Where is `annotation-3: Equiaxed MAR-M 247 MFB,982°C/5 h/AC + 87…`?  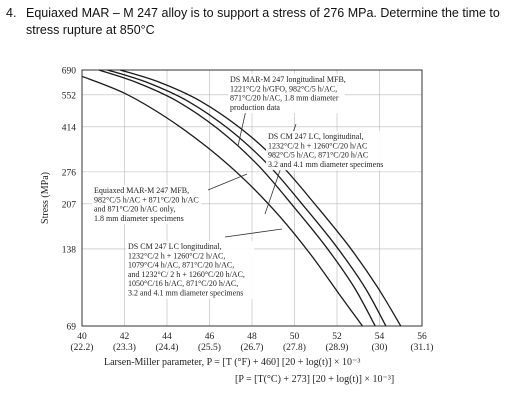 annotation-3: Equiaxed MAR-M 247 MFB,982°C/5 h/AC + 87… is located at coordinates (147, 205).